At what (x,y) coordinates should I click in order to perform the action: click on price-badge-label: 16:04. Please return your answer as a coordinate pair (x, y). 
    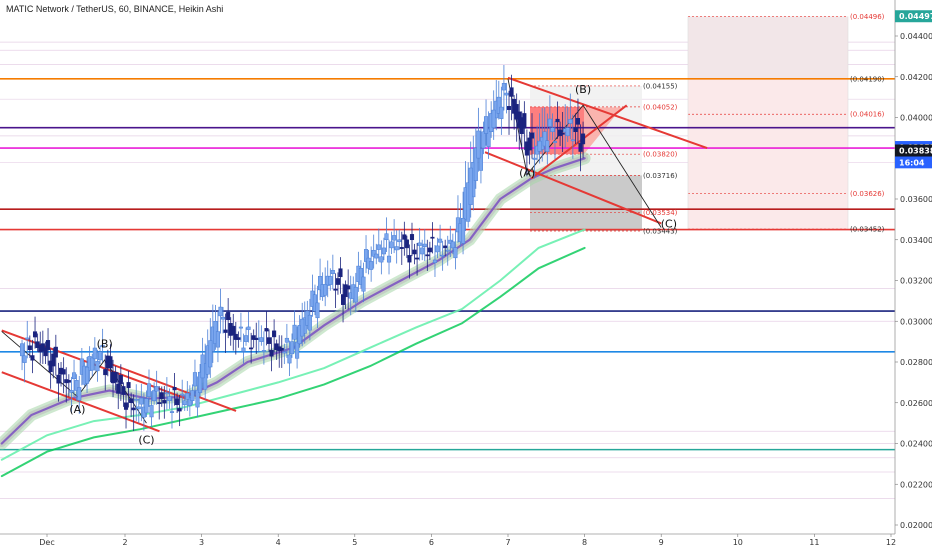
    Looking at the image, I should click on (912, 162).